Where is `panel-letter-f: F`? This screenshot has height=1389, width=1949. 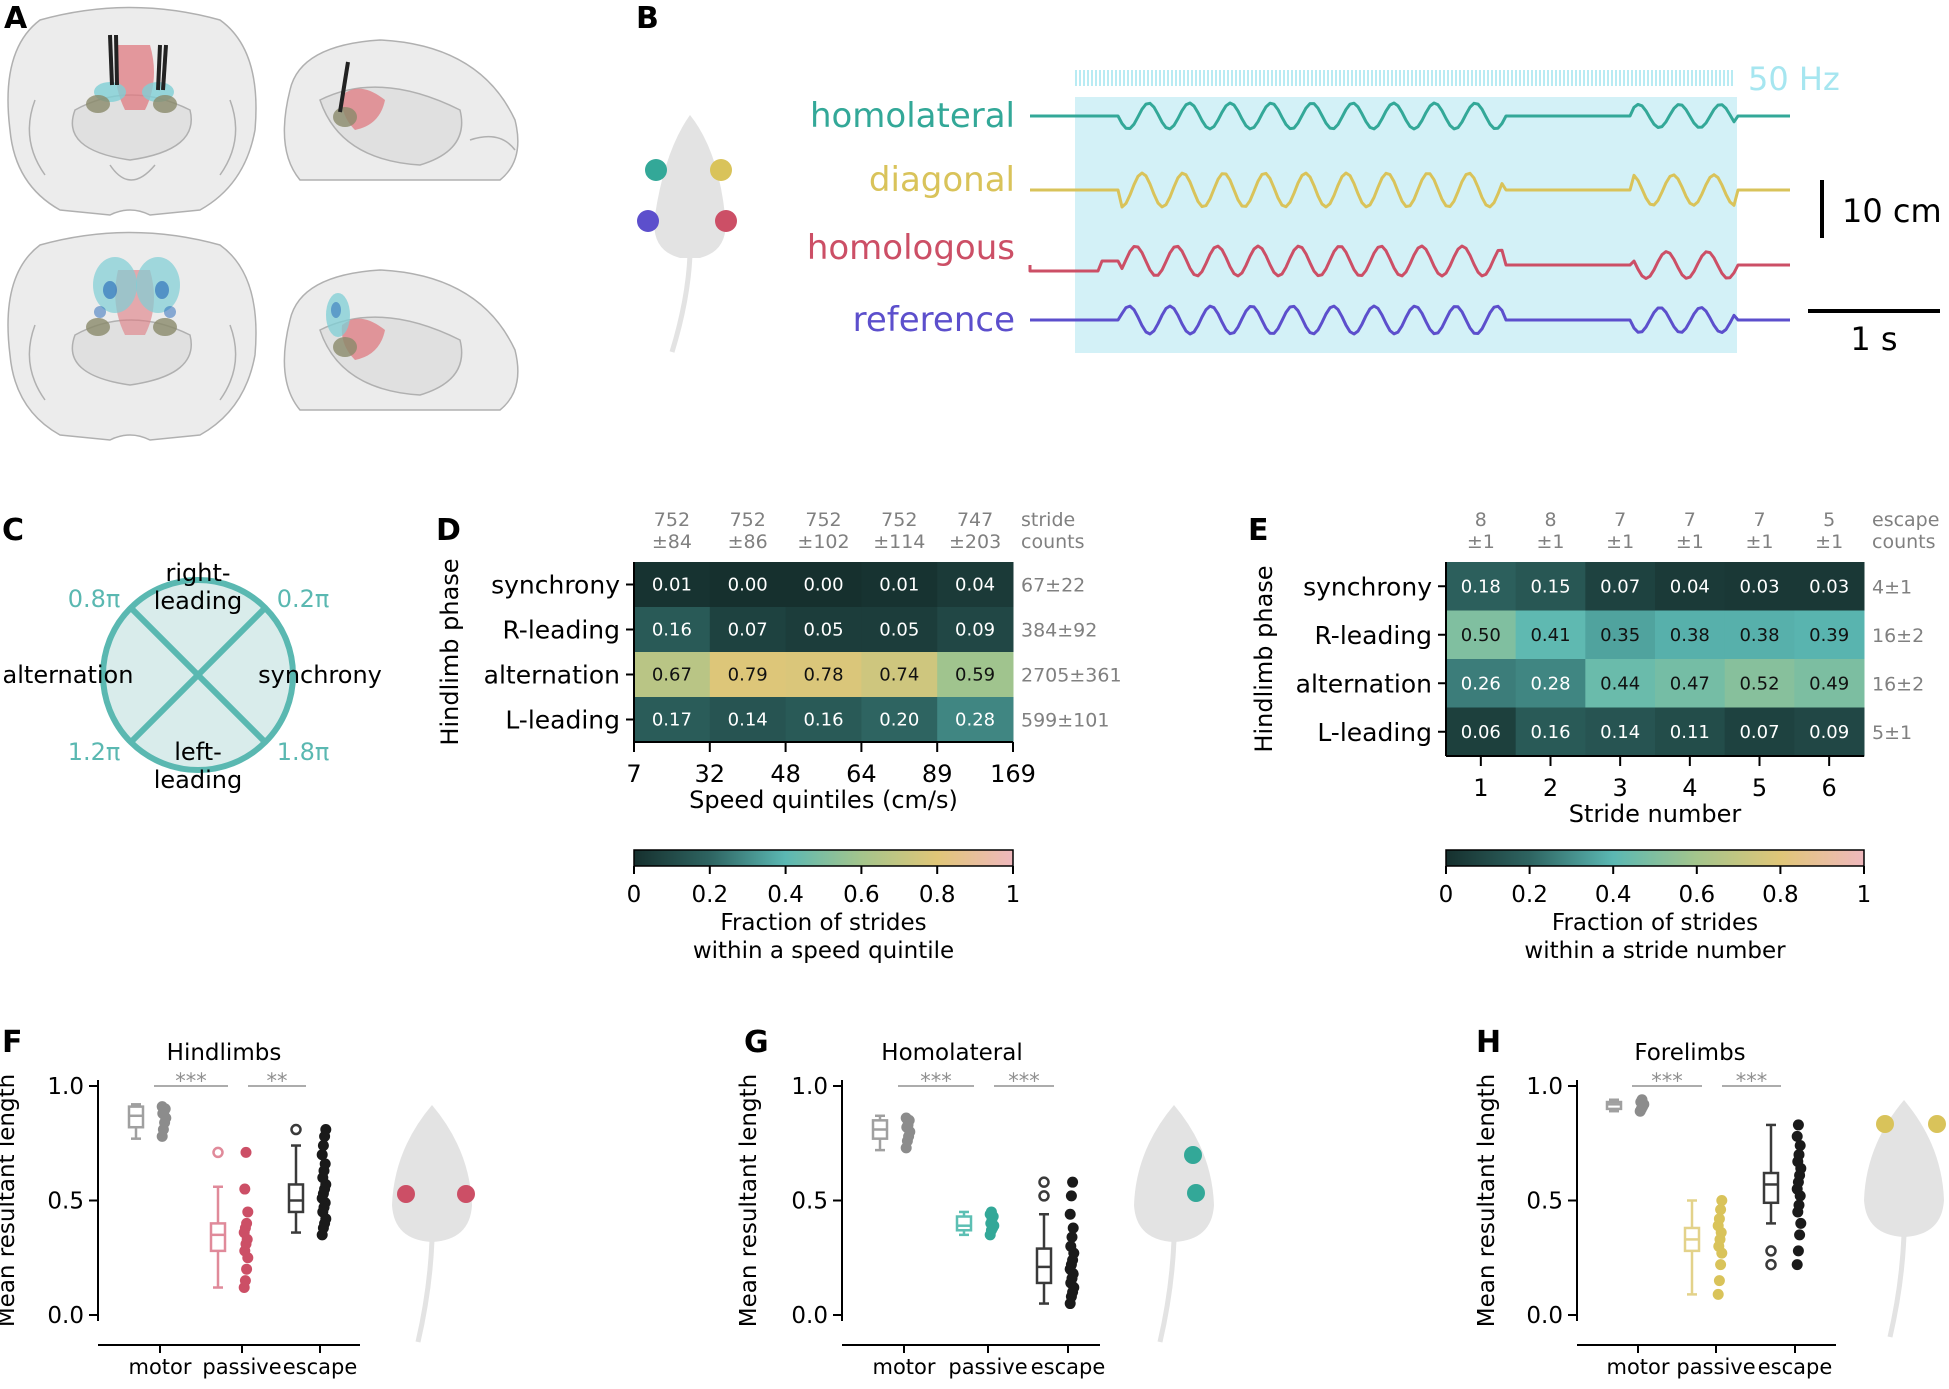 panel-letter-f: F is located at coordinates (12, 1042).